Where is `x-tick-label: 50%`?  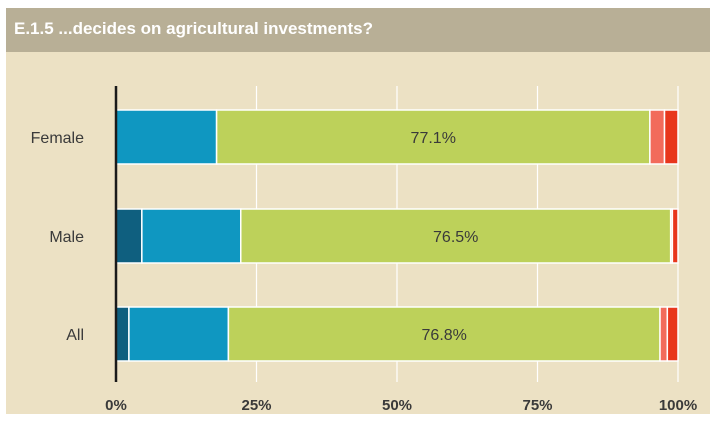 x-tick-label: 50% is located at coordinates (397, 405).